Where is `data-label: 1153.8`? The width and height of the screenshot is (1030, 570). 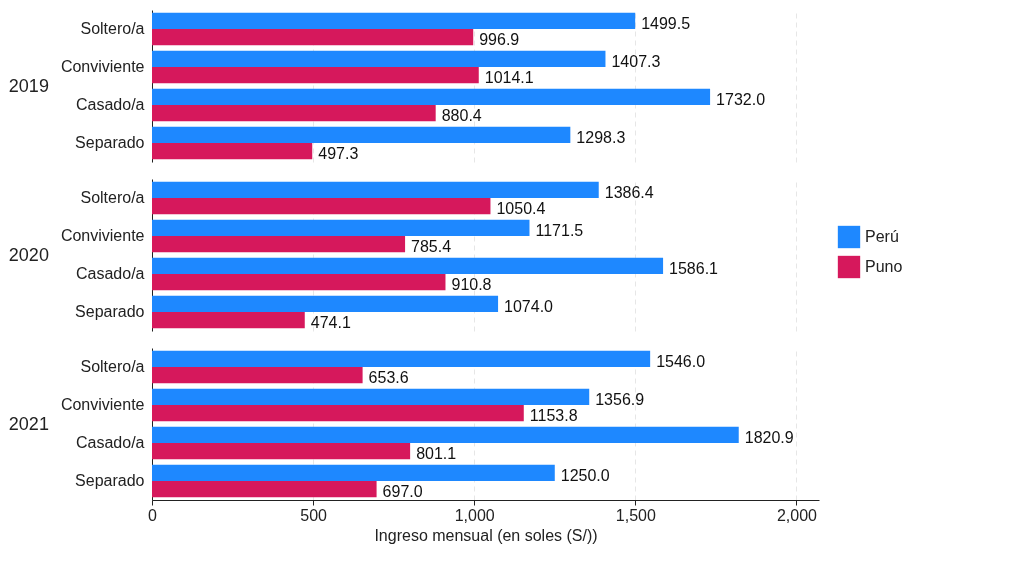 data-label: 1153.8 is located at coordinates (553, 416).